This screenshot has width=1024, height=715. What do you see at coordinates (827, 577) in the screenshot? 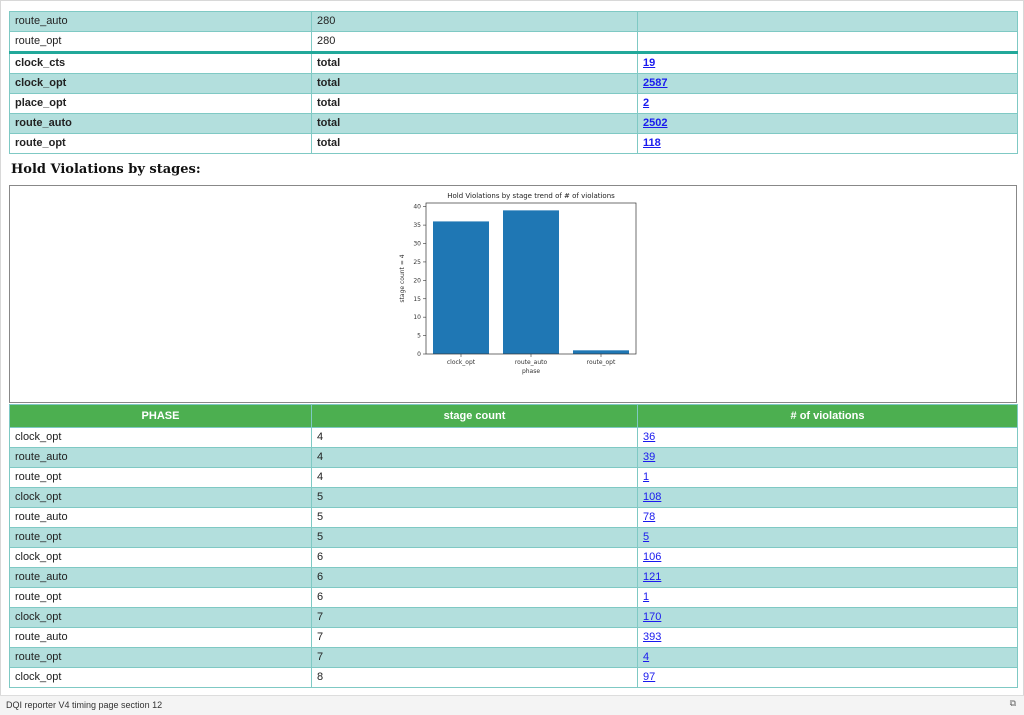
I see `violations-cell: 121` at bounding box center [827, 577].